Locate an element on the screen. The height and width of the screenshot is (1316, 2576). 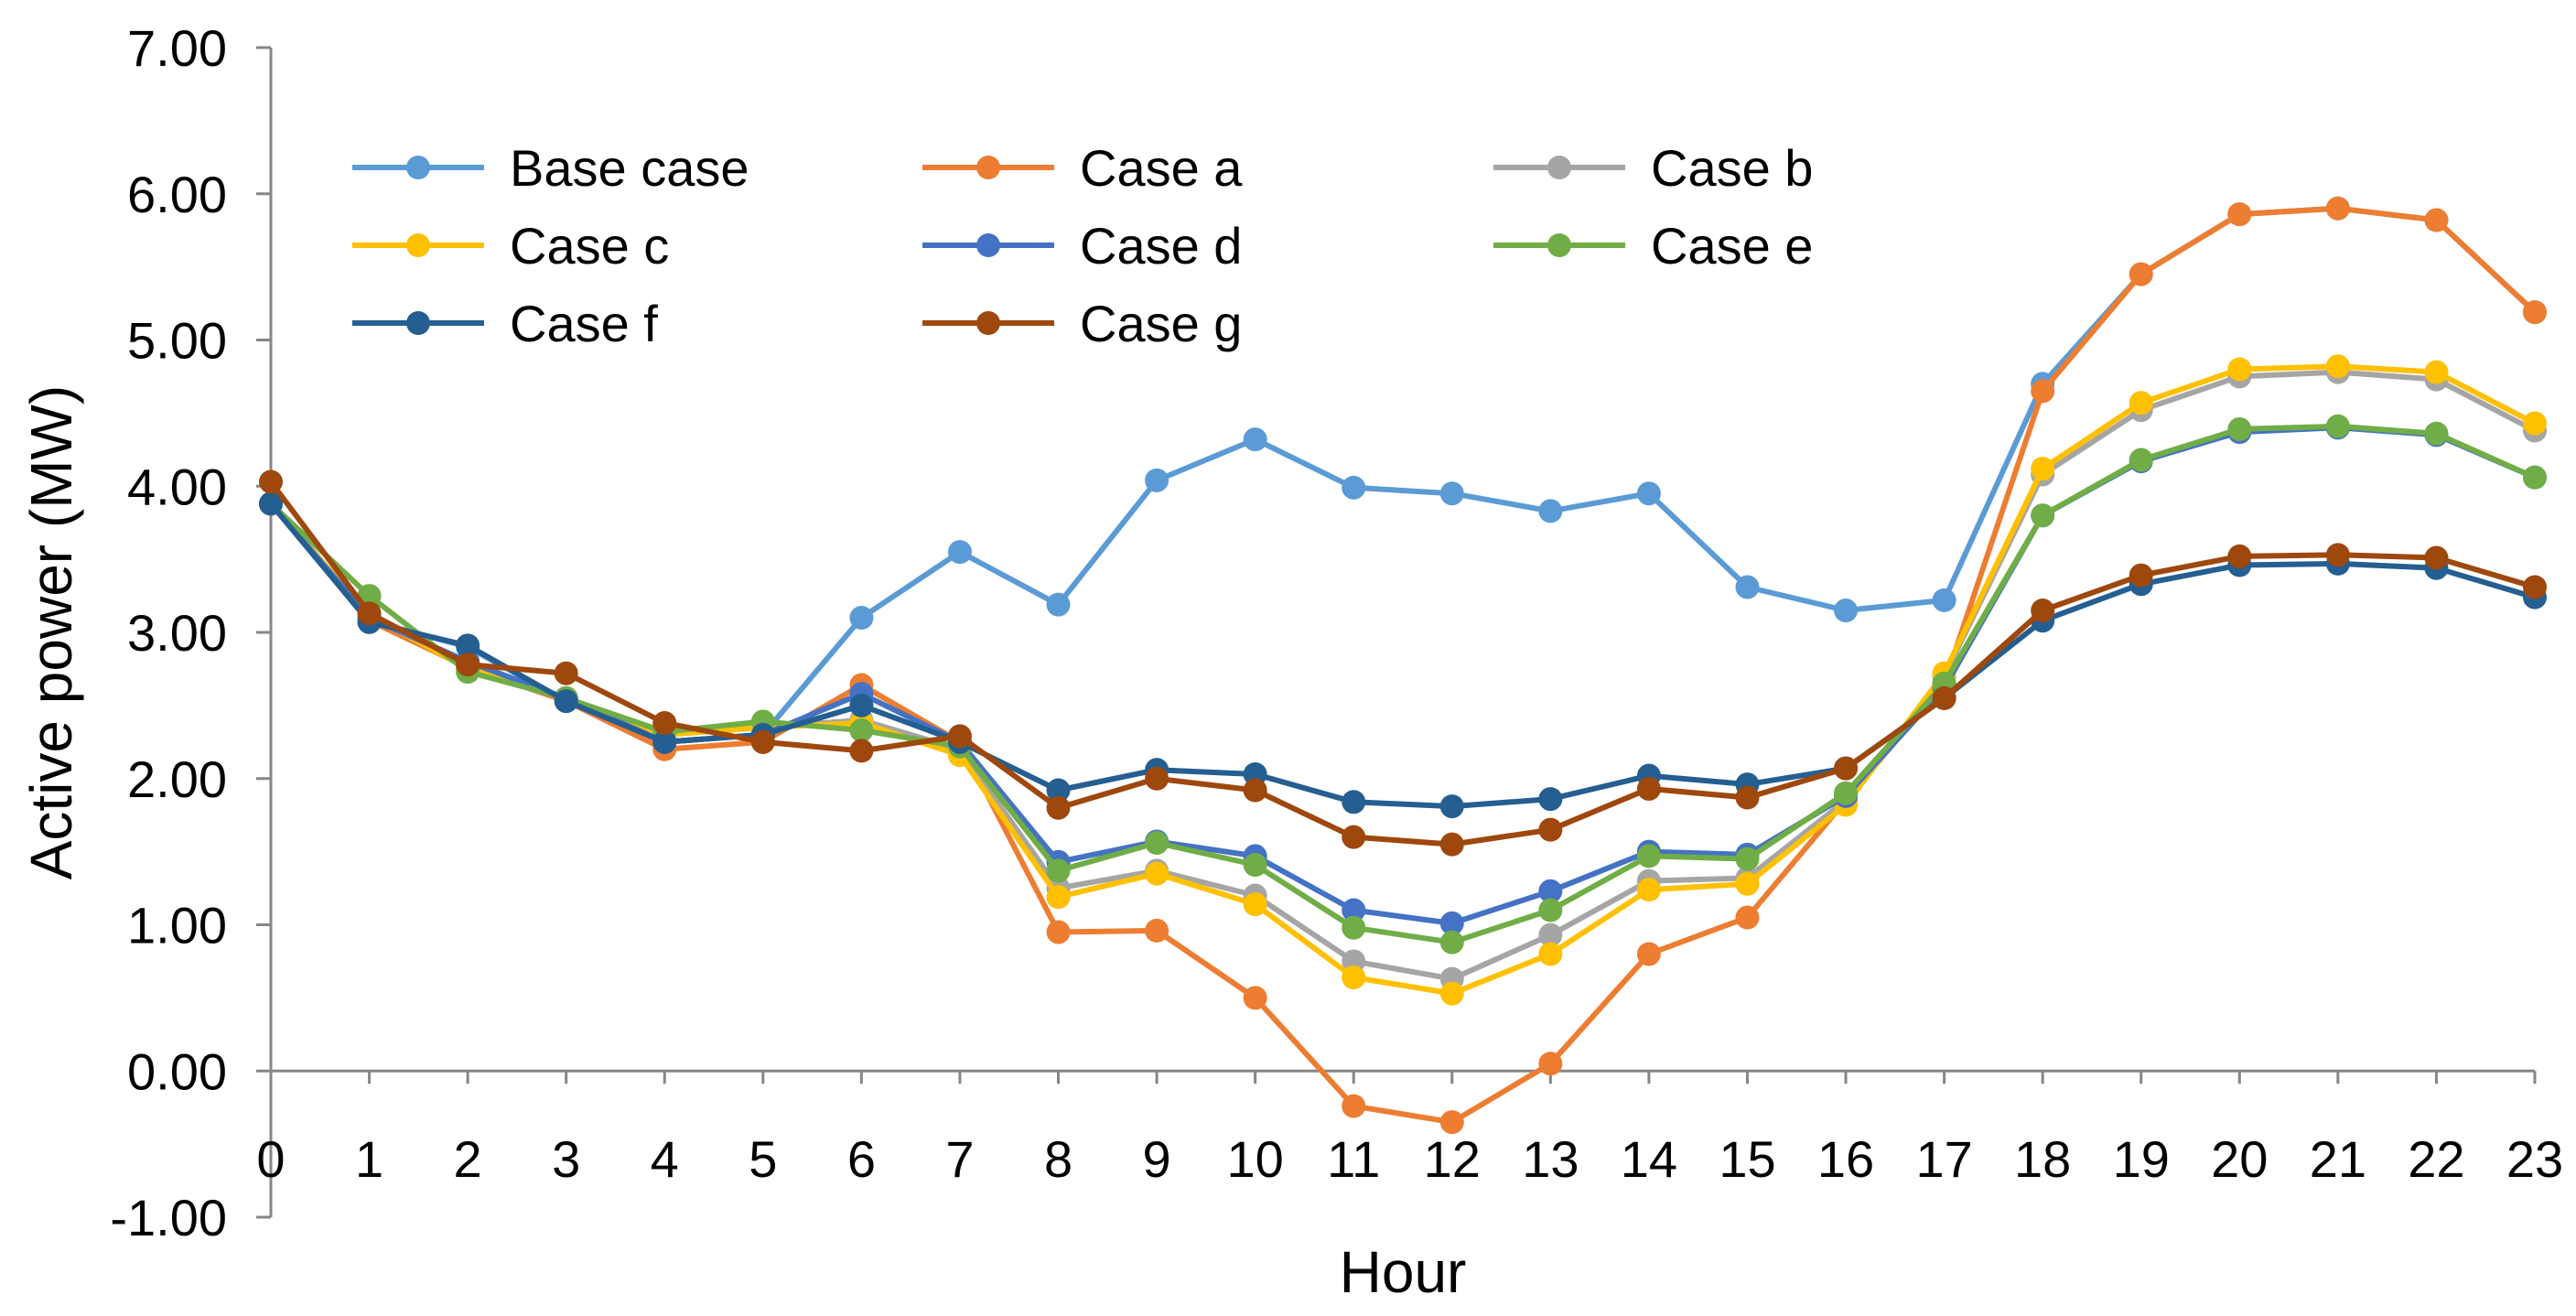
x-tick-label: 8 is located at coordinates (1058, 1159).